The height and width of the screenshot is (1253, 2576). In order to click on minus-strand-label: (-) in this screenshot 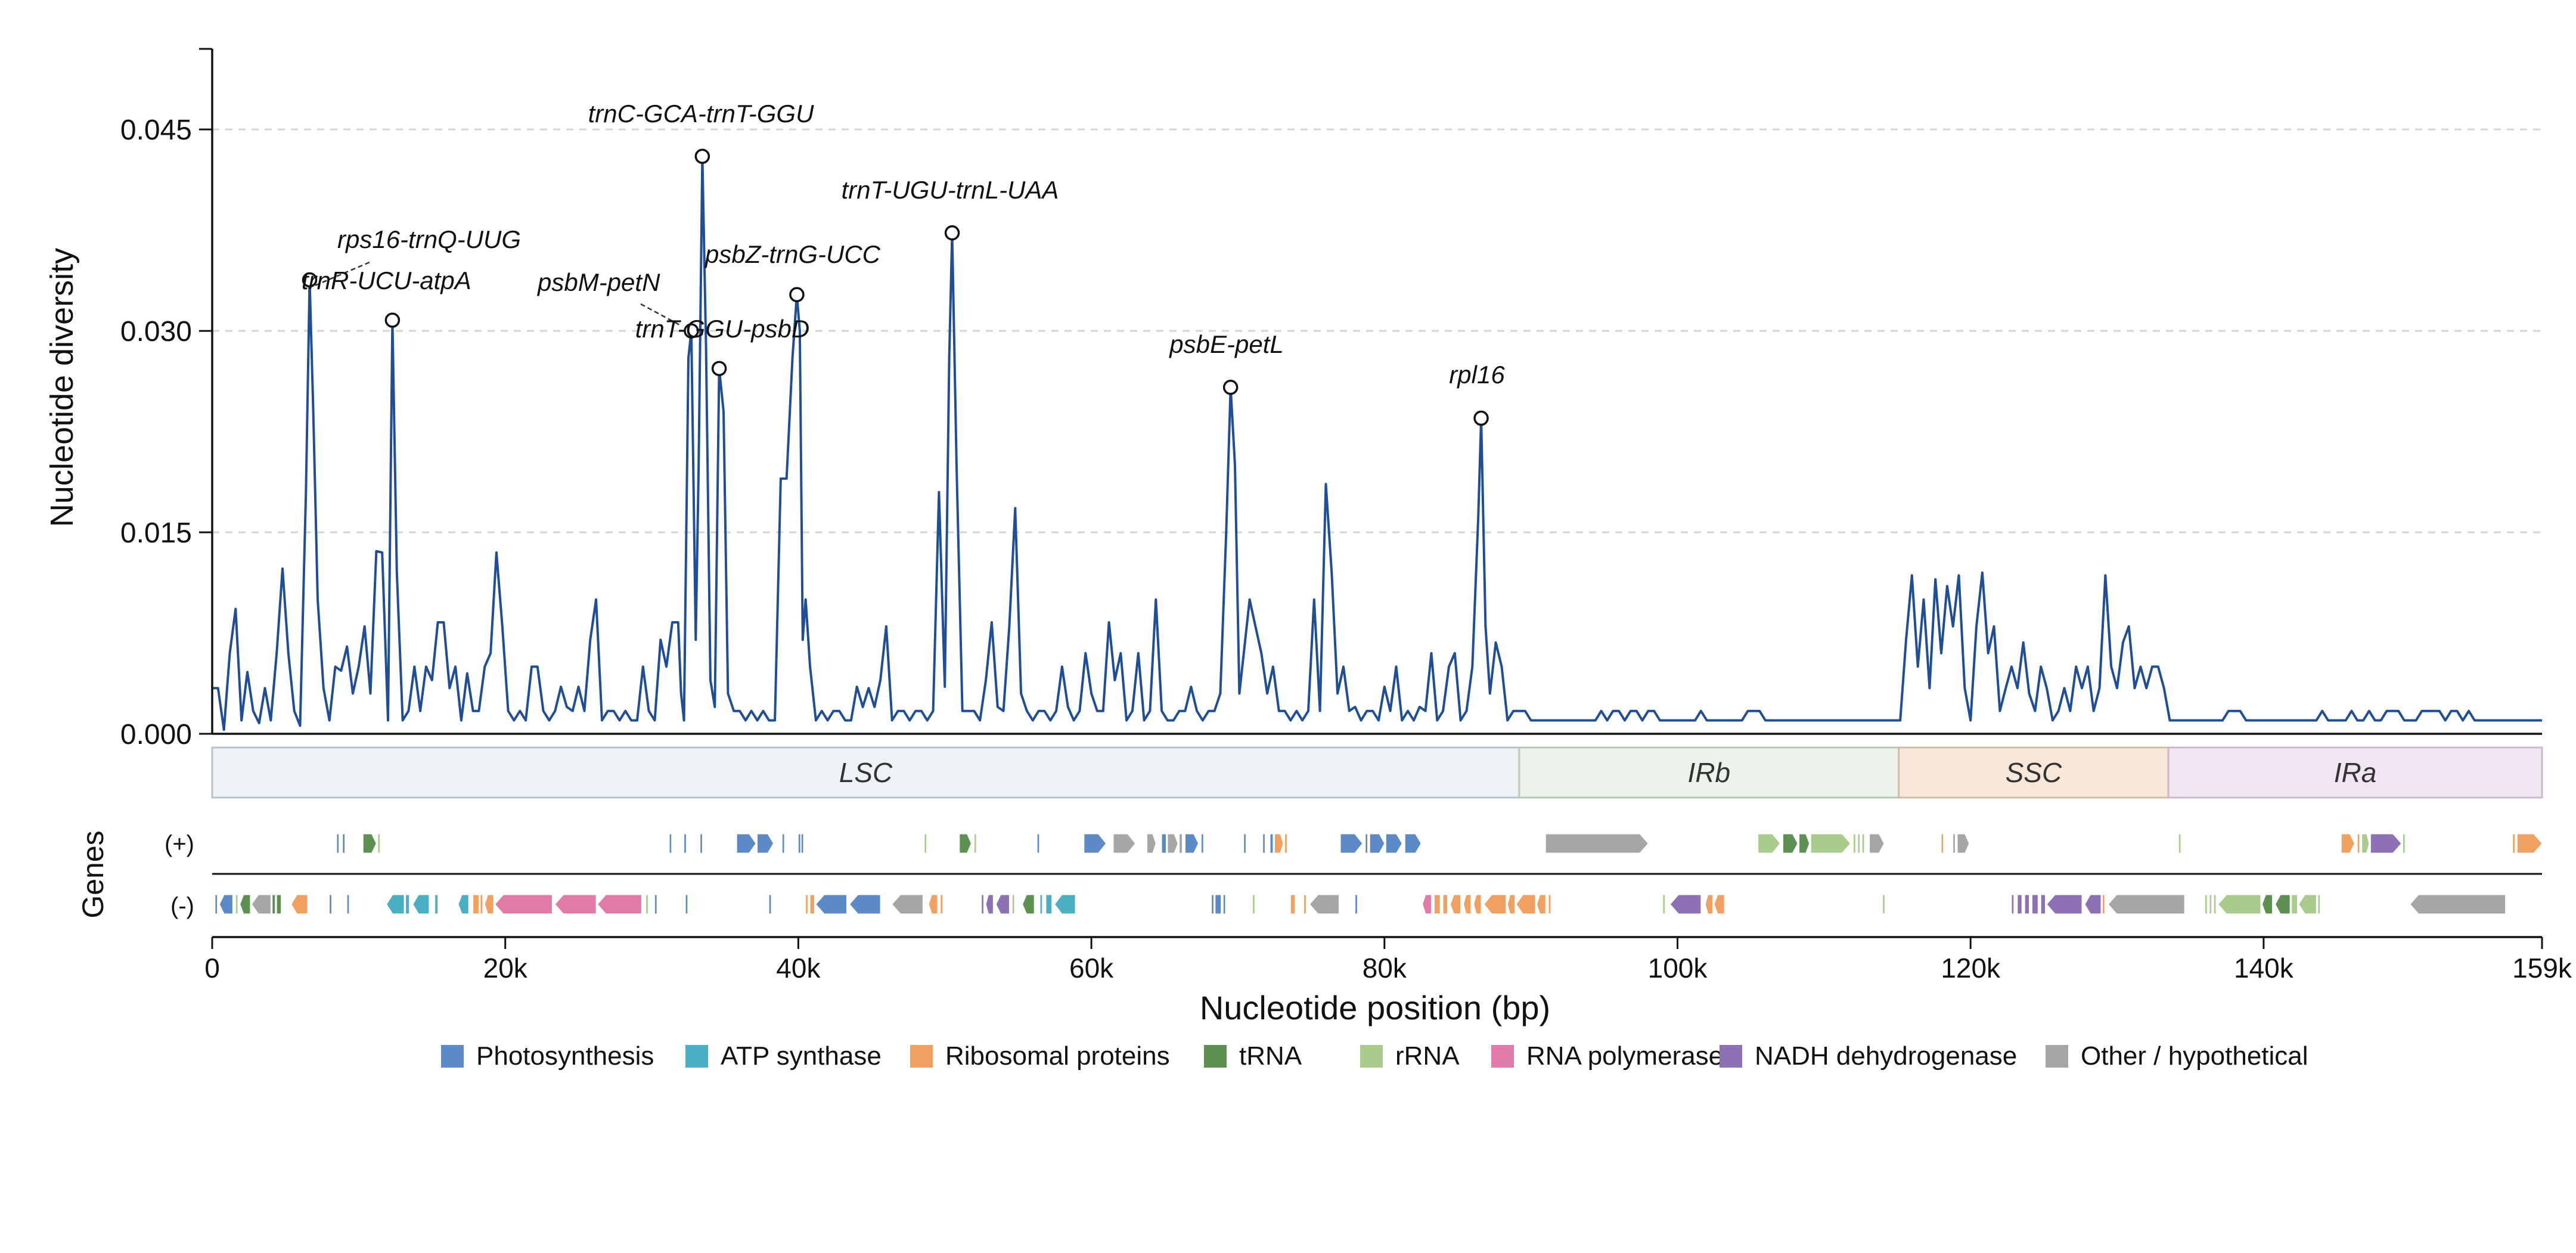, I will do `click(182, 906)`.